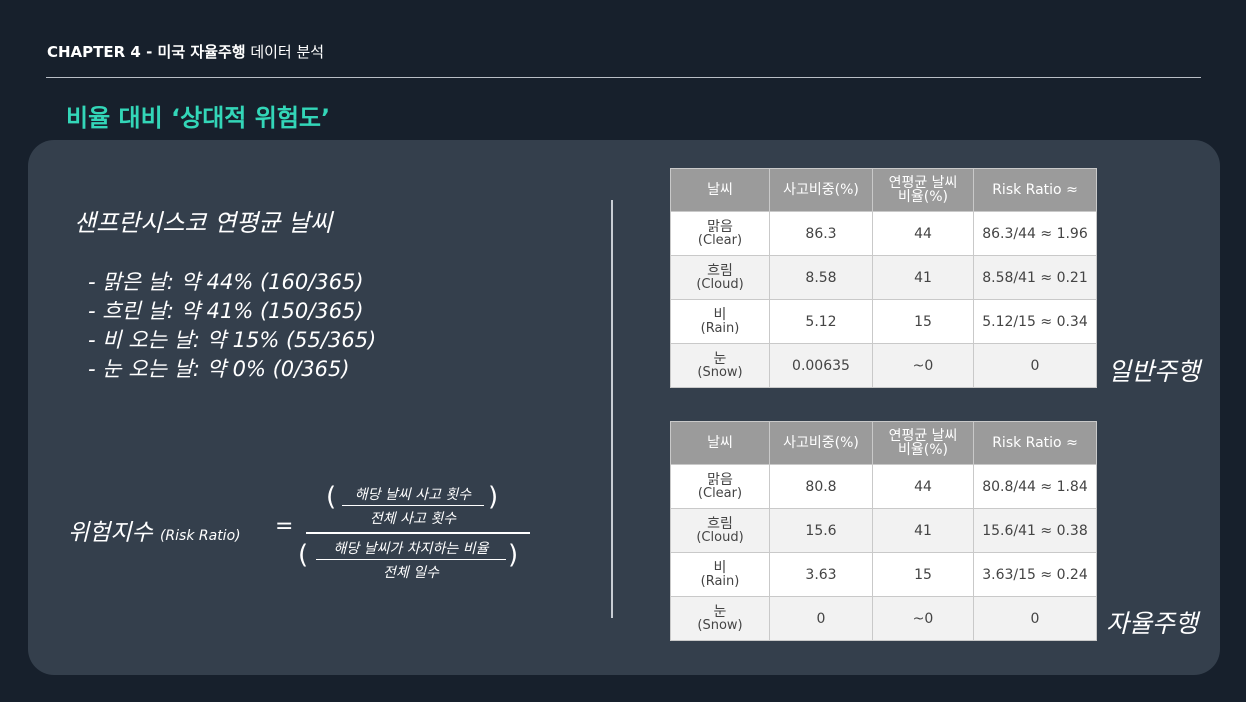 Image resolution: width=1246 pixels, height=702 pixels. Describe the element at coordinates (285, 52) in the screenshot. I see `chapter-rest: 데이터 분석` at that location.